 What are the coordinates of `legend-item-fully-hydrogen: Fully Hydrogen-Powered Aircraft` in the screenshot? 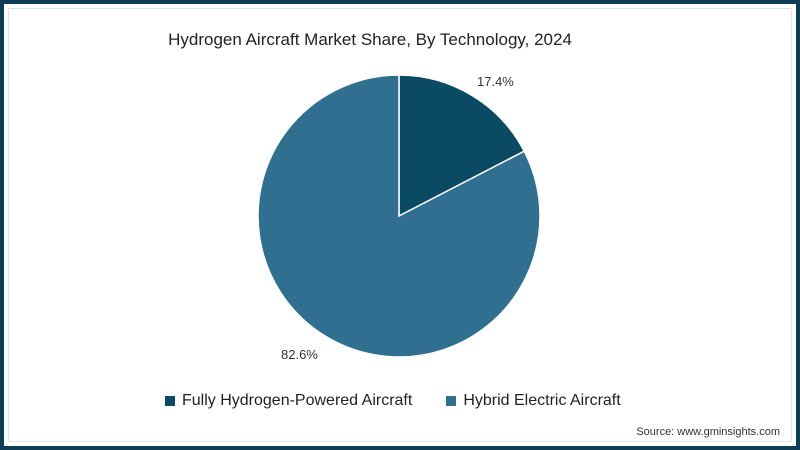 It's located at (288, 401).